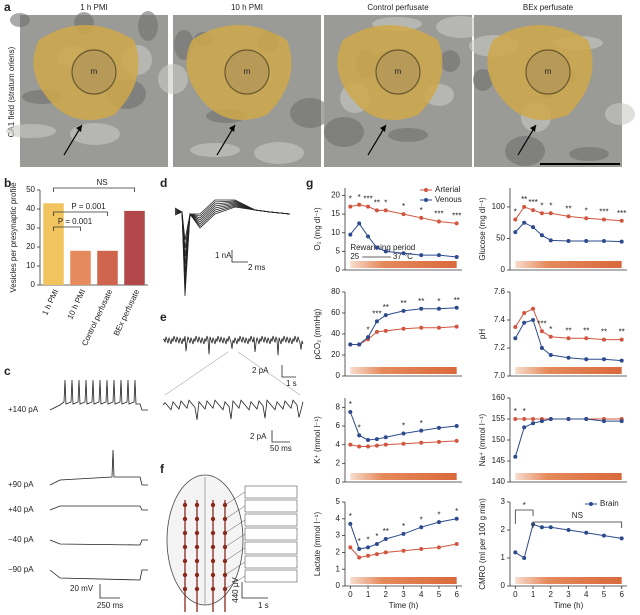 The image size is (640, 615). What do you see at coordinates (621, 594) in the screenshot?
I see `x-tick-label: 6` at bounding box center [621, 594].